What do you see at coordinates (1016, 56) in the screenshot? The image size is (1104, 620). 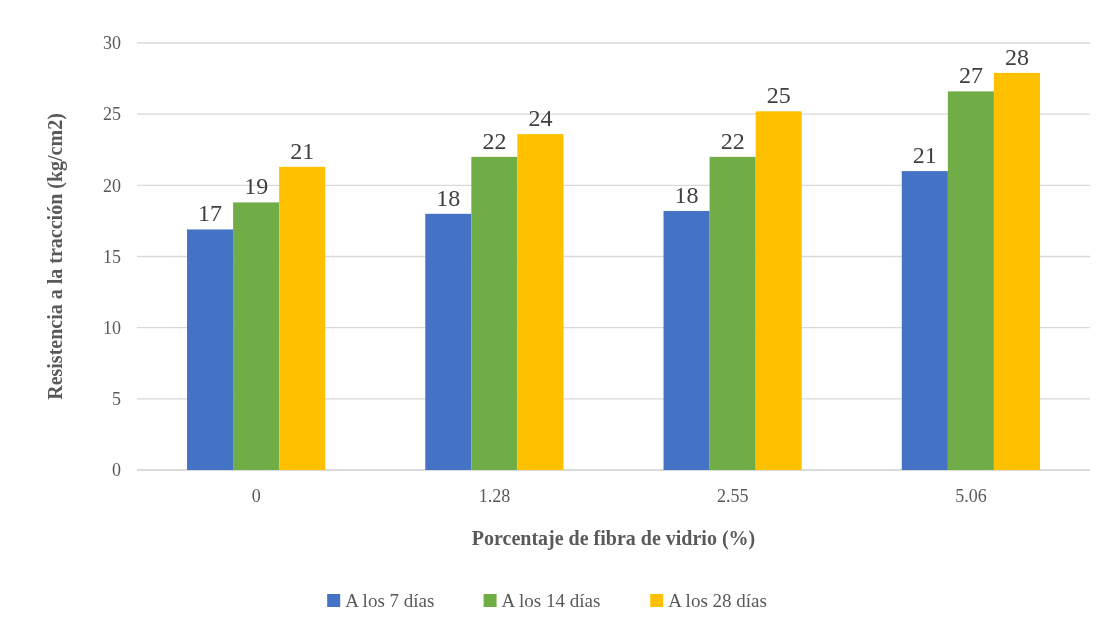 I see `data-label: 28` at bounding box center [1016, 56].